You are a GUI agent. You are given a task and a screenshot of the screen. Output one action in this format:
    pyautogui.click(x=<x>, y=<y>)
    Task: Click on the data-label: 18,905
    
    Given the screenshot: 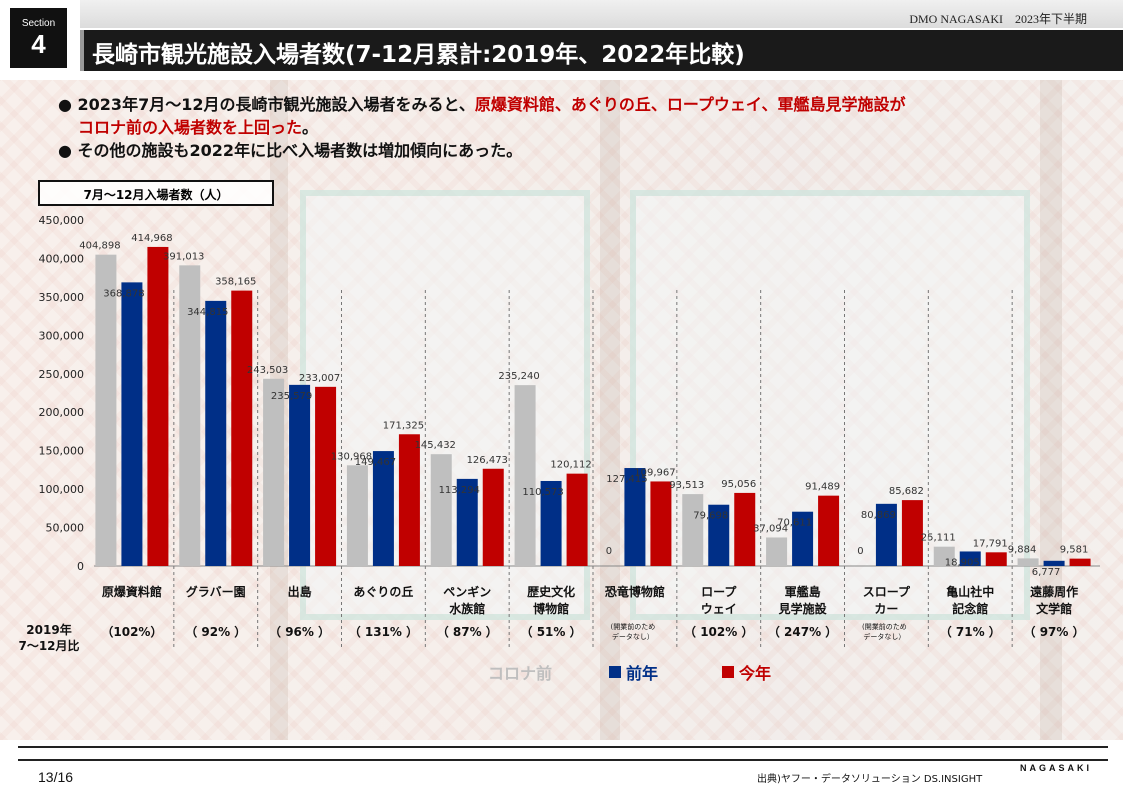 What is the action you would take?
    pyautogui.click(x=962, y=562)
    